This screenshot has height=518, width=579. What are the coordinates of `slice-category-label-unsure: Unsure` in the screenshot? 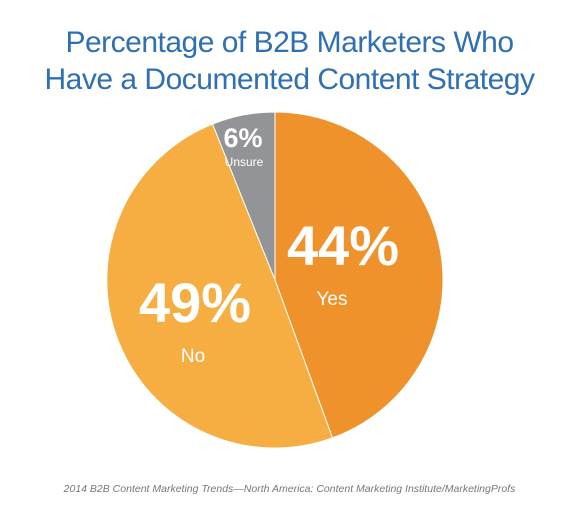 It's located at (244, 162).